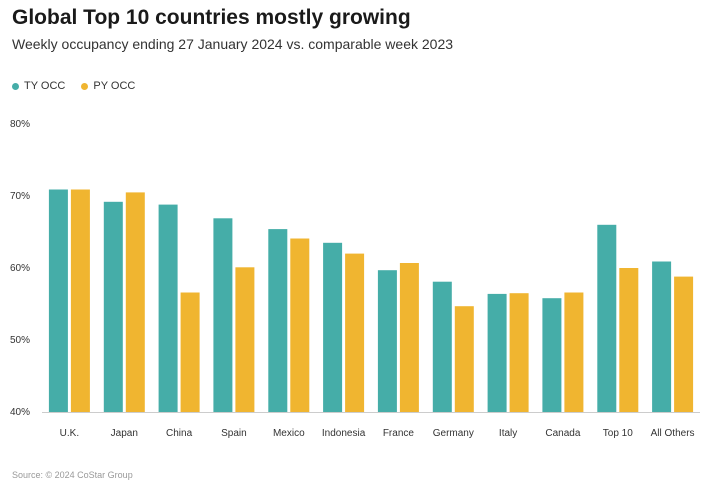 The width and height of the screenshot is (711, 486). I want to click on legend-swatch-py, so click(85, 86).